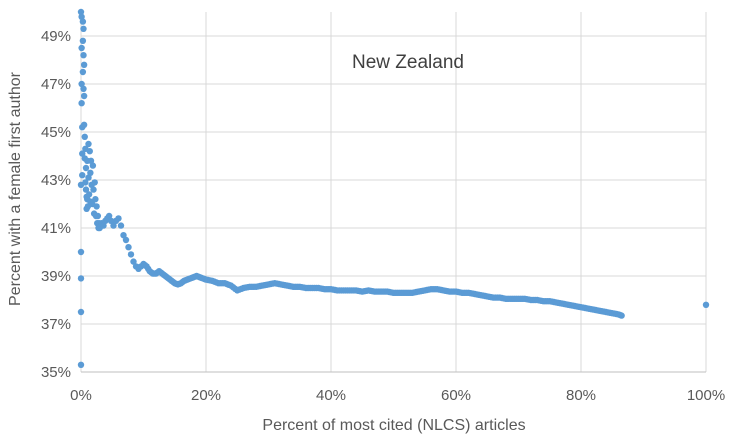  Describe the element at coordinates (56, 372) in the screenshot. I see `y-tick-label: 35%` at that location.